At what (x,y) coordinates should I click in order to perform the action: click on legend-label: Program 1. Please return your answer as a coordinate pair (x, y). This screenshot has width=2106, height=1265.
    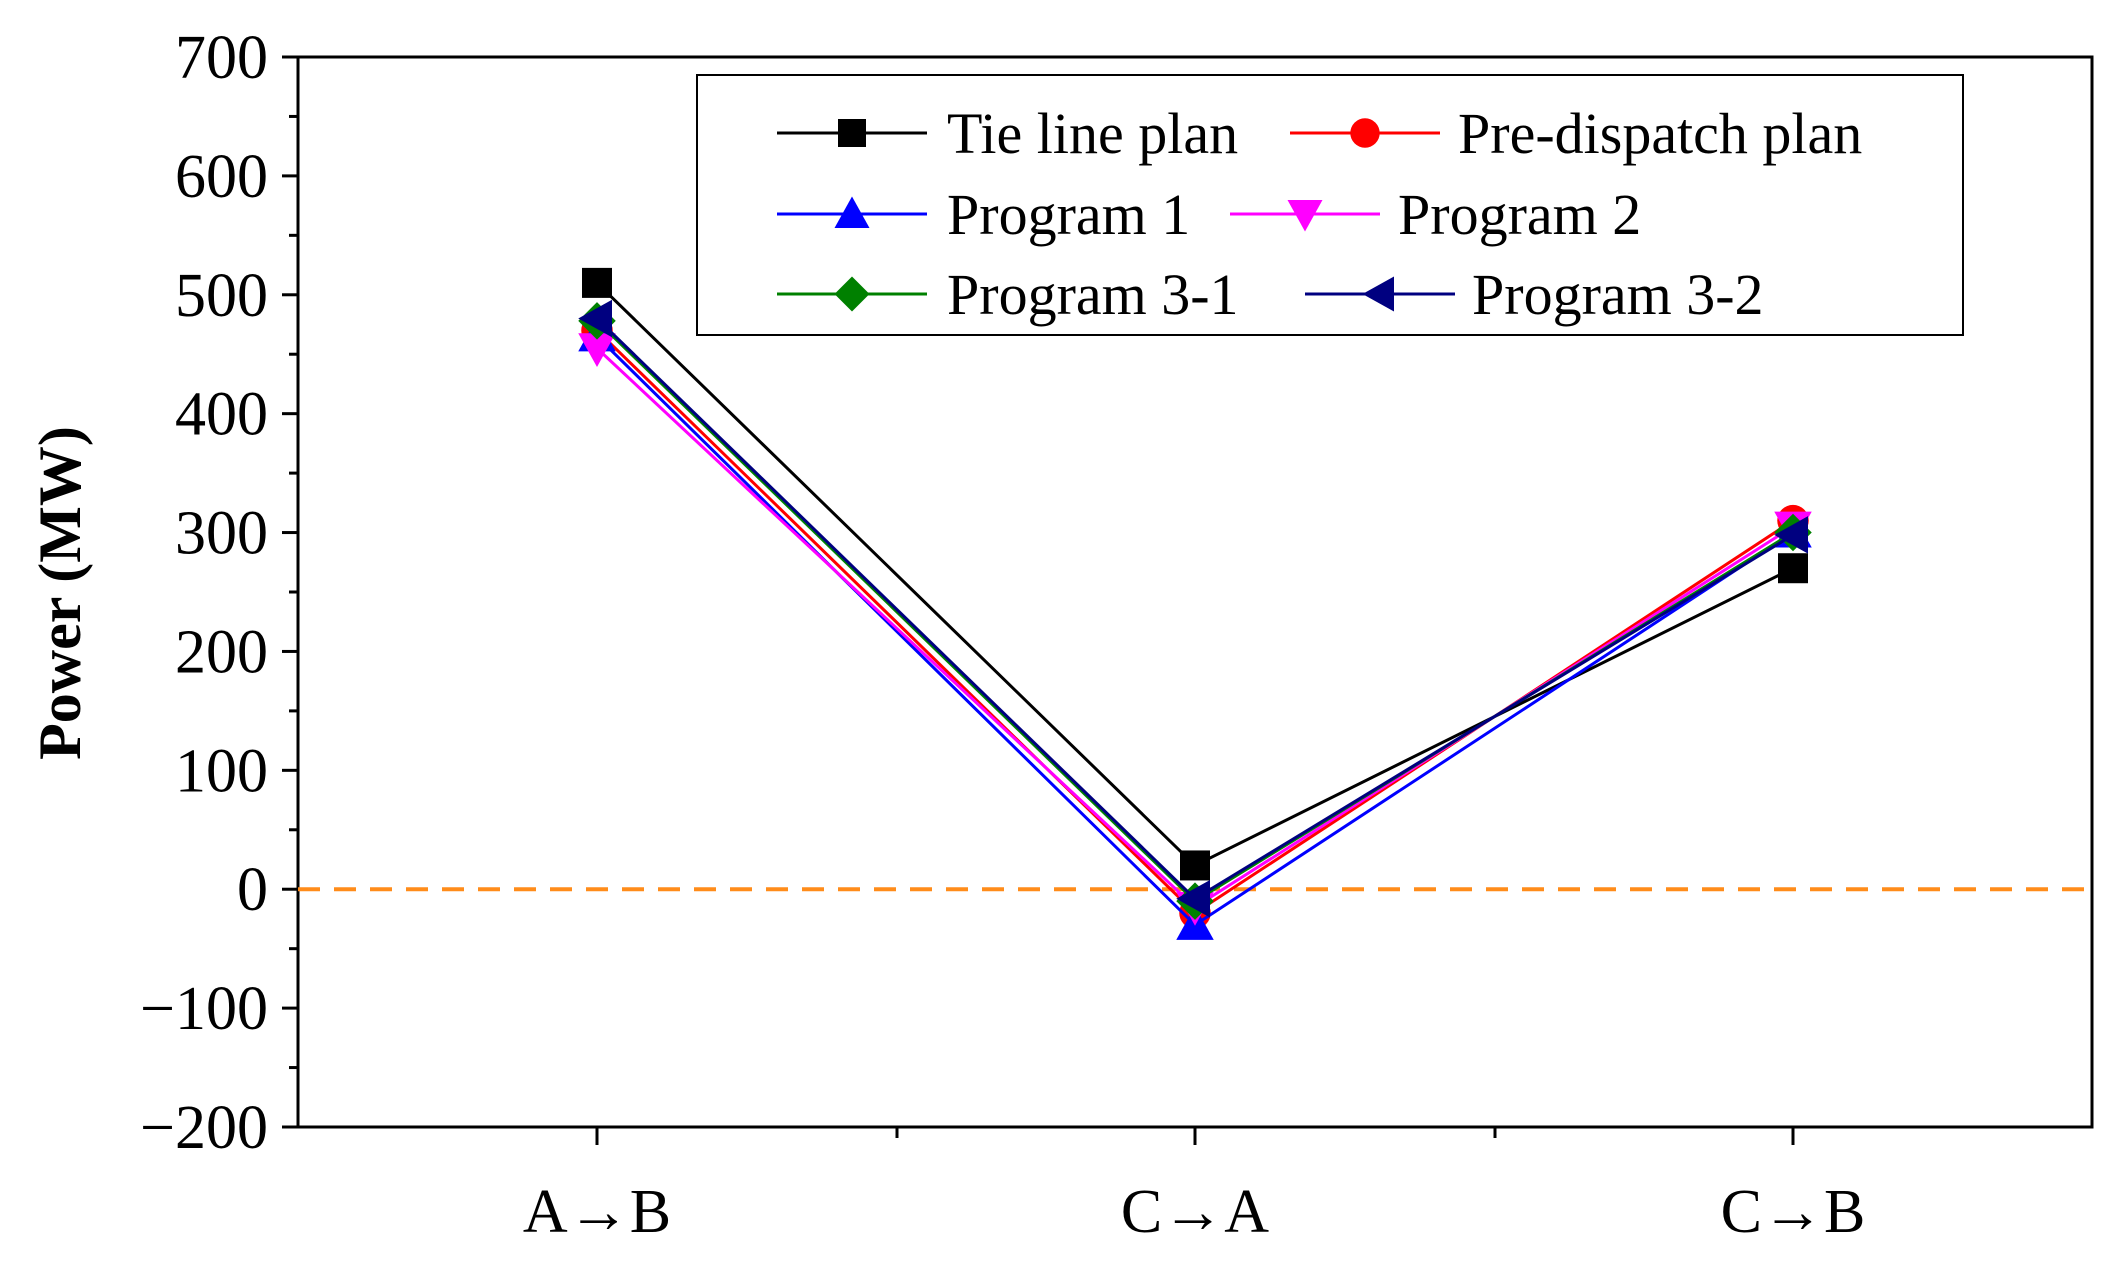
    Looking at the image, I should click on (1068, 214).